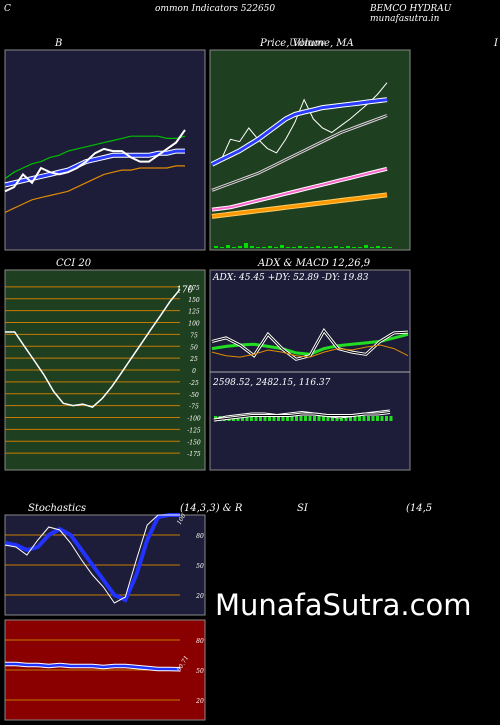 The image size is (500, 725). What do you see at coordinates (182, 519) in the screenshot?
I see `stoch-value-label: 100` at bounding box center [182, 519].